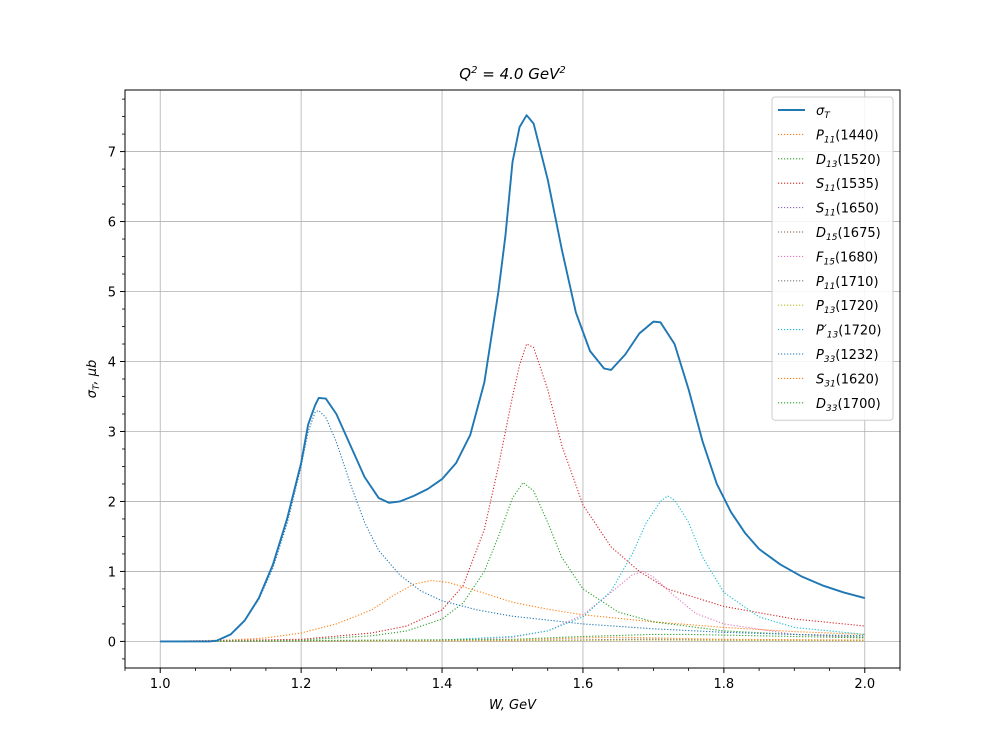 This screenshot has height=750, width=1000. Describe the element at coordinates (112, 223) in the screenshot. I see `y-tick-label: 6` at that location.